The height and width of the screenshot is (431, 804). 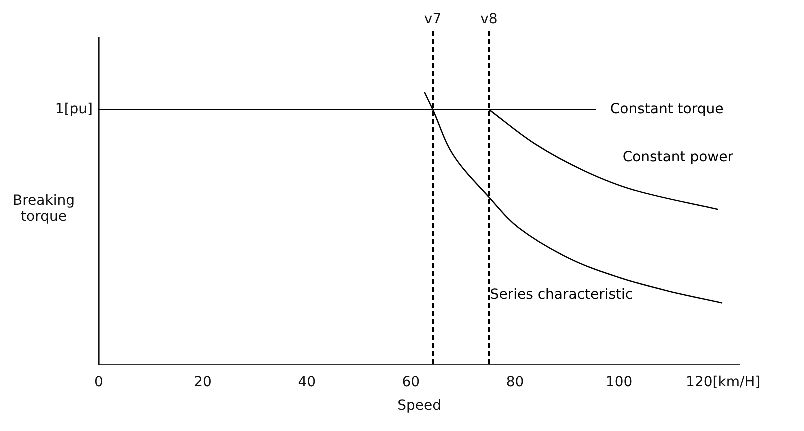 I want to click on x-tick-label: 120[km/H], so click(x=723, y=382).